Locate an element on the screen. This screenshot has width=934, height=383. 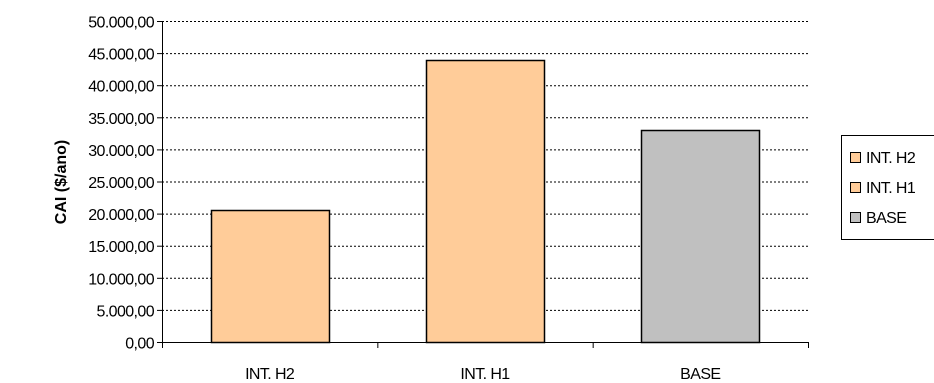
x-tick-label: INT. H2 is located at coordinates (270, 374).